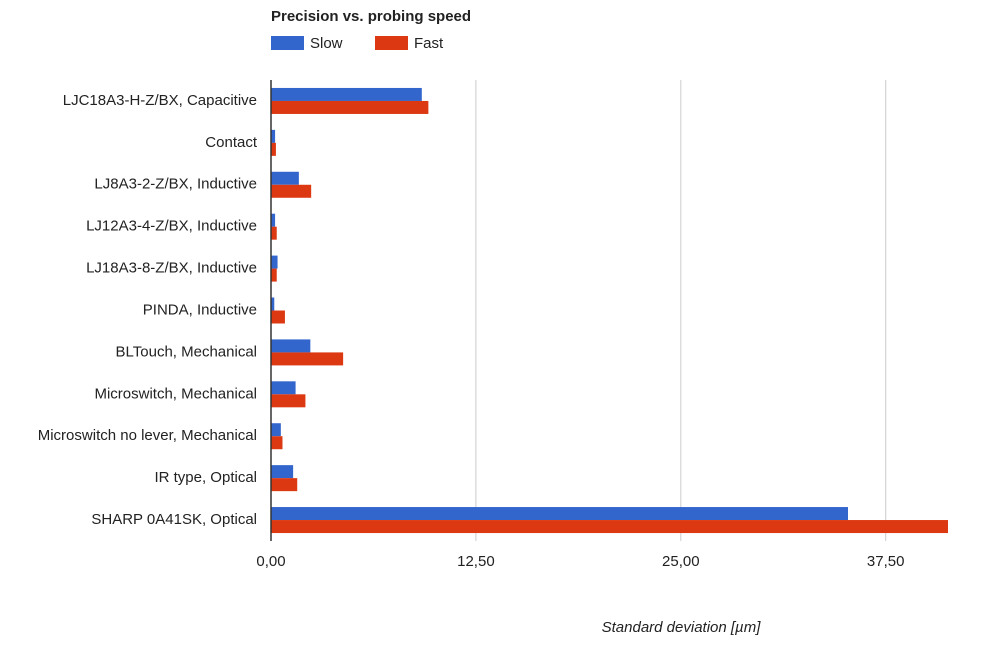 This screenshot has height=654, width=1000. What do you see at coordinates (200, 309) in the screenshot?
I see `y-tick-label: PINDA, Inductive` at bounding box center [200, 309].